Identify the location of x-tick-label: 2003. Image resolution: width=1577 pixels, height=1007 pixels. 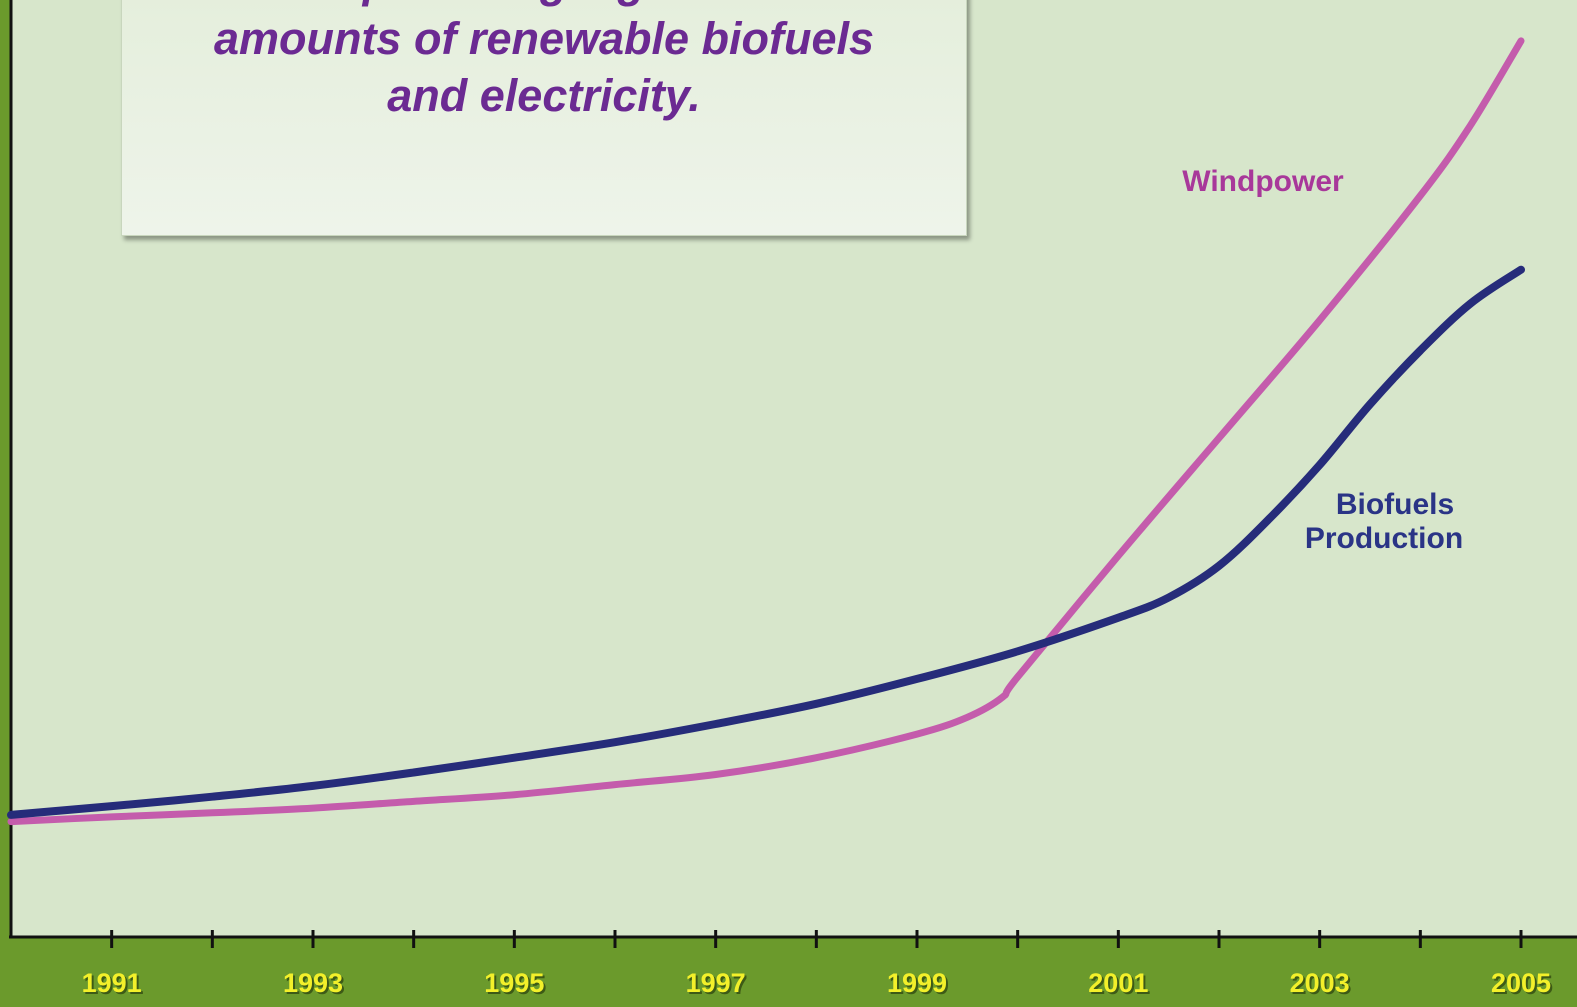
(1320, 983).